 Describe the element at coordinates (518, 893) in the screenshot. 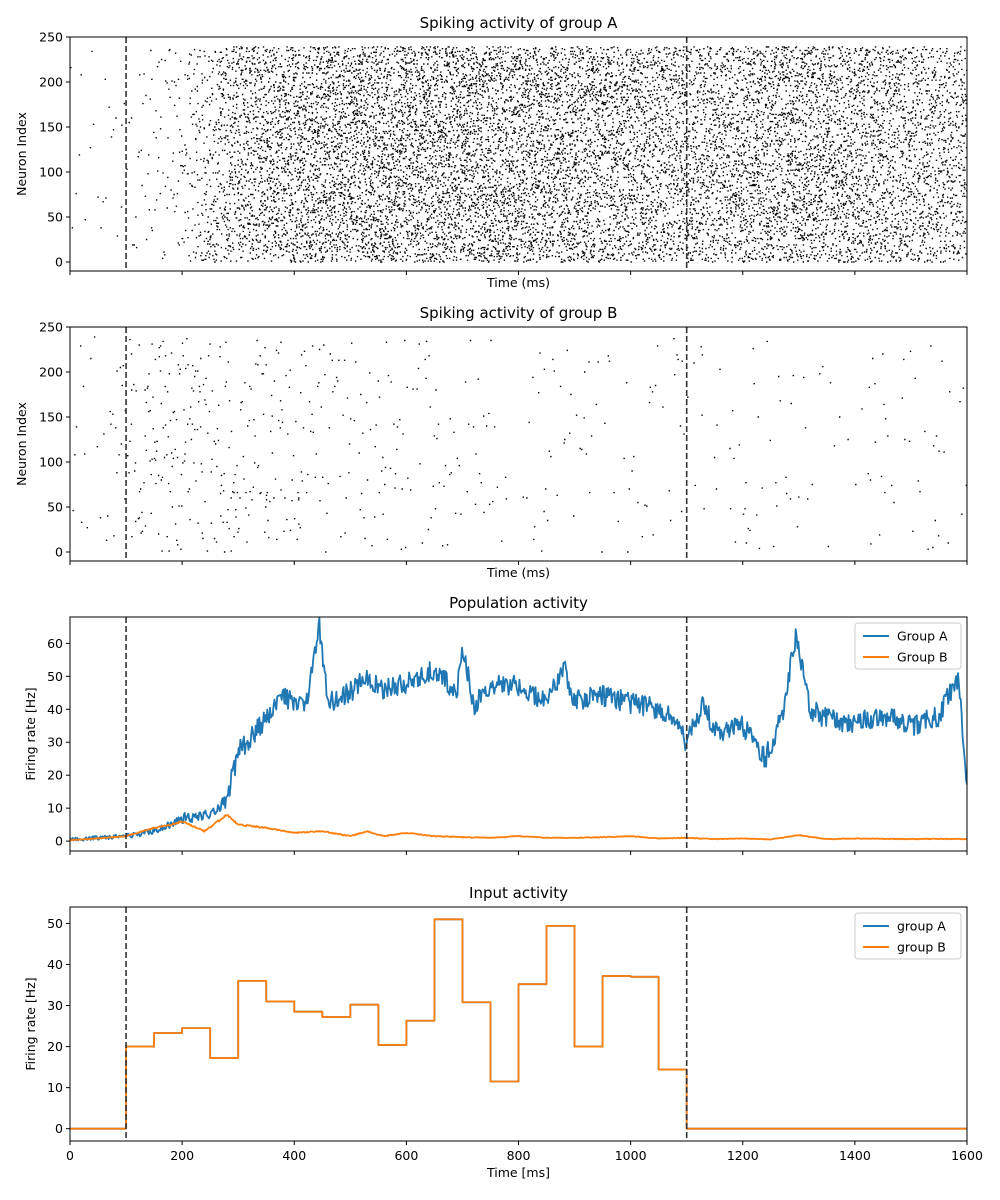

I see `chart-title: Input activity` at that location.